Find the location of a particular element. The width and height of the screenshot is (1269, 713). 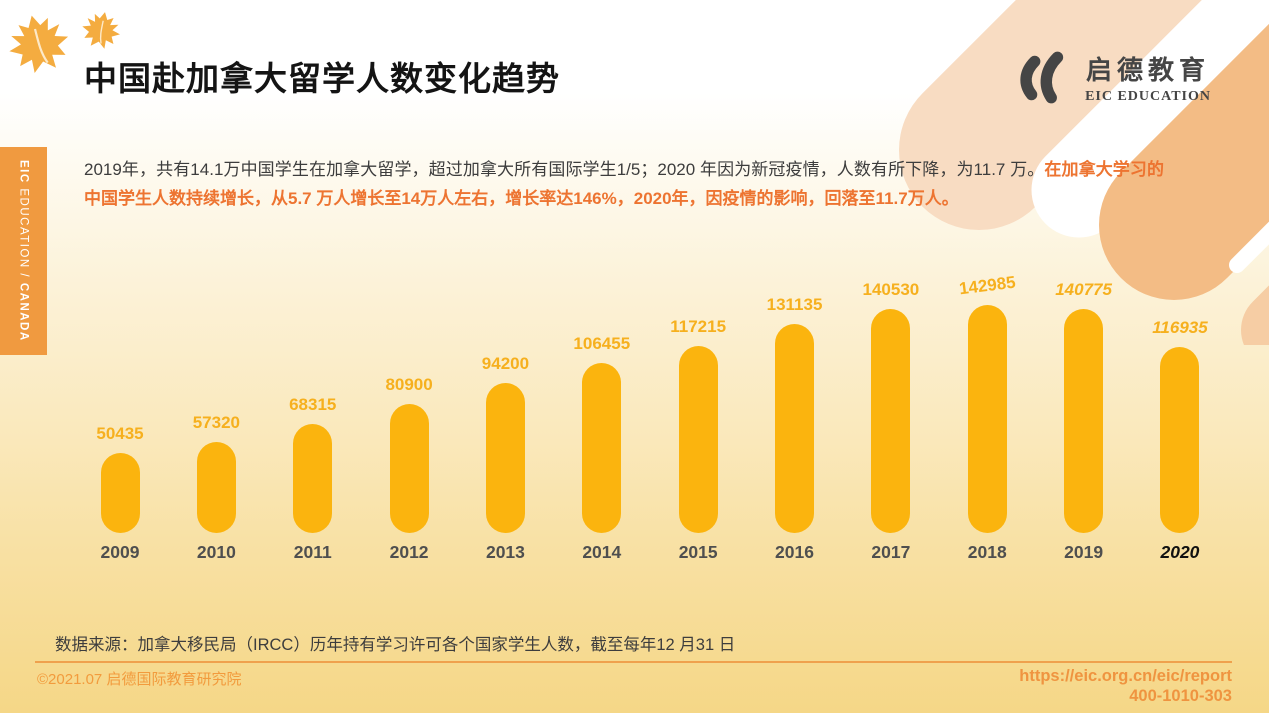

x-axis-label: 2013 is located at coordinates (505, 552).